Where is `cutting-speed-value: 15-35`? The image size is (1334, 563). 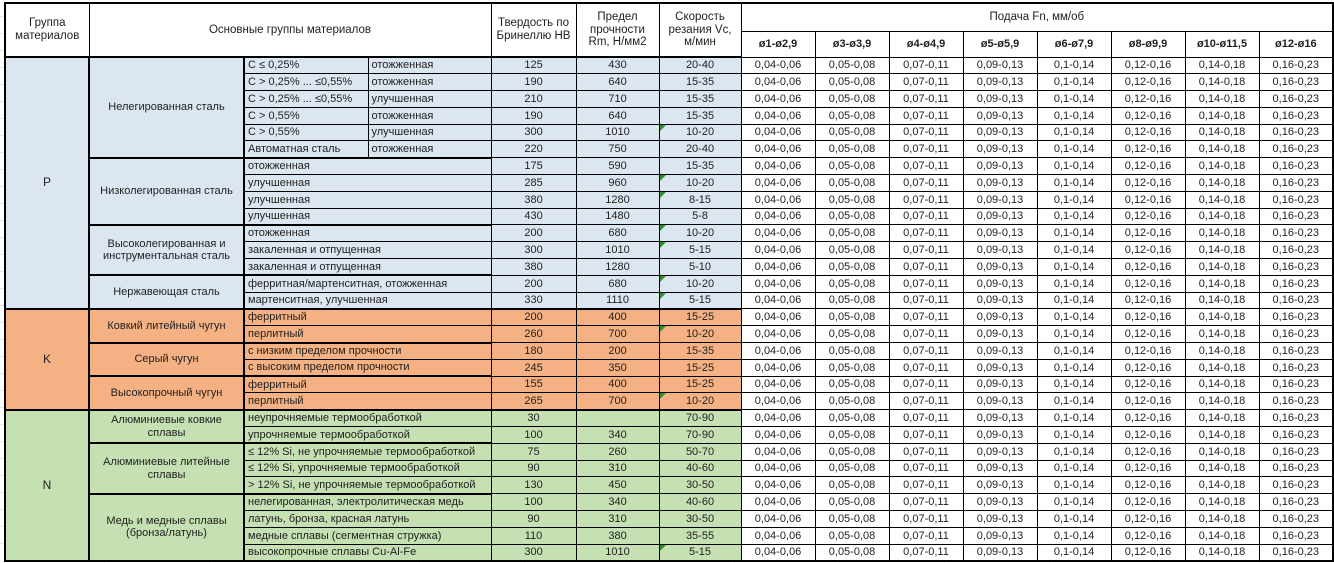 cutting-speed-value: 15-35 is located at coordinates (700, 166).